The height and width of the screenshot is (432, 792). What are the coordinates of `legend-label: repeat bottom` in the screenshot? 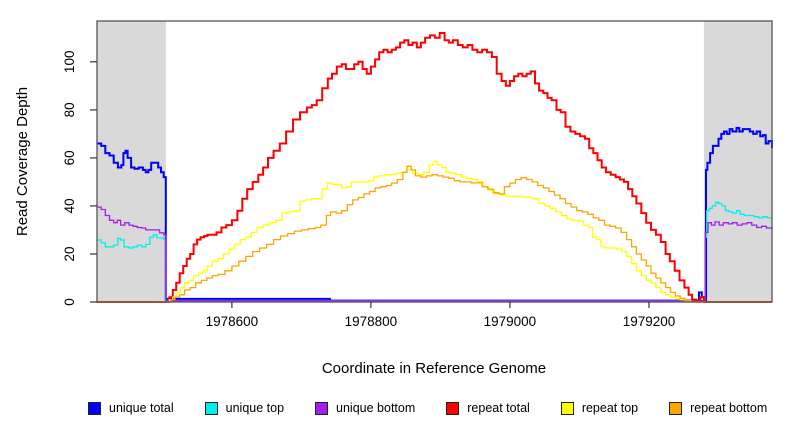 It's located at (729, 408).